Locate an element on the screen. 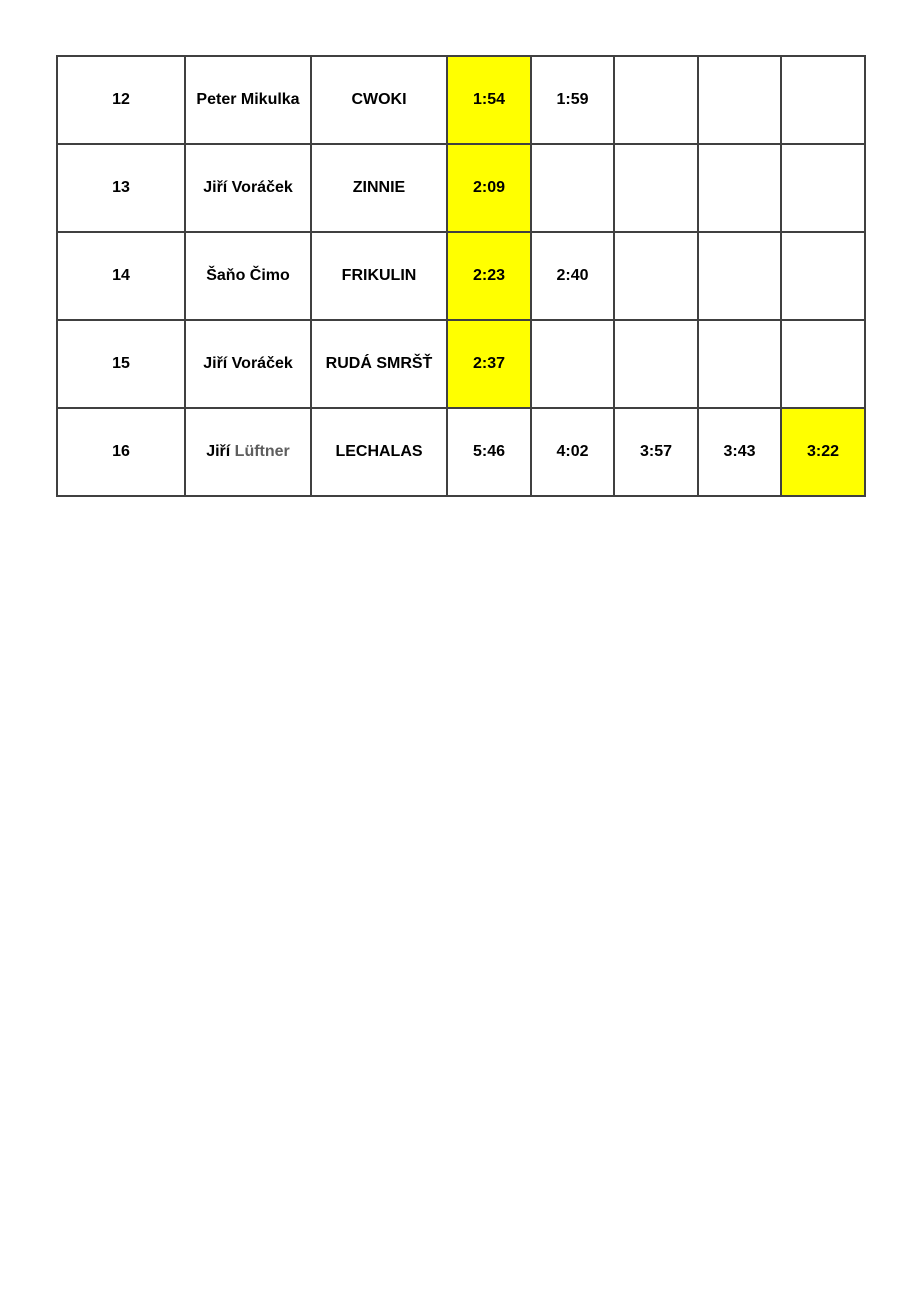  time-cell: 2:23 is located at coordinates (489, 276).